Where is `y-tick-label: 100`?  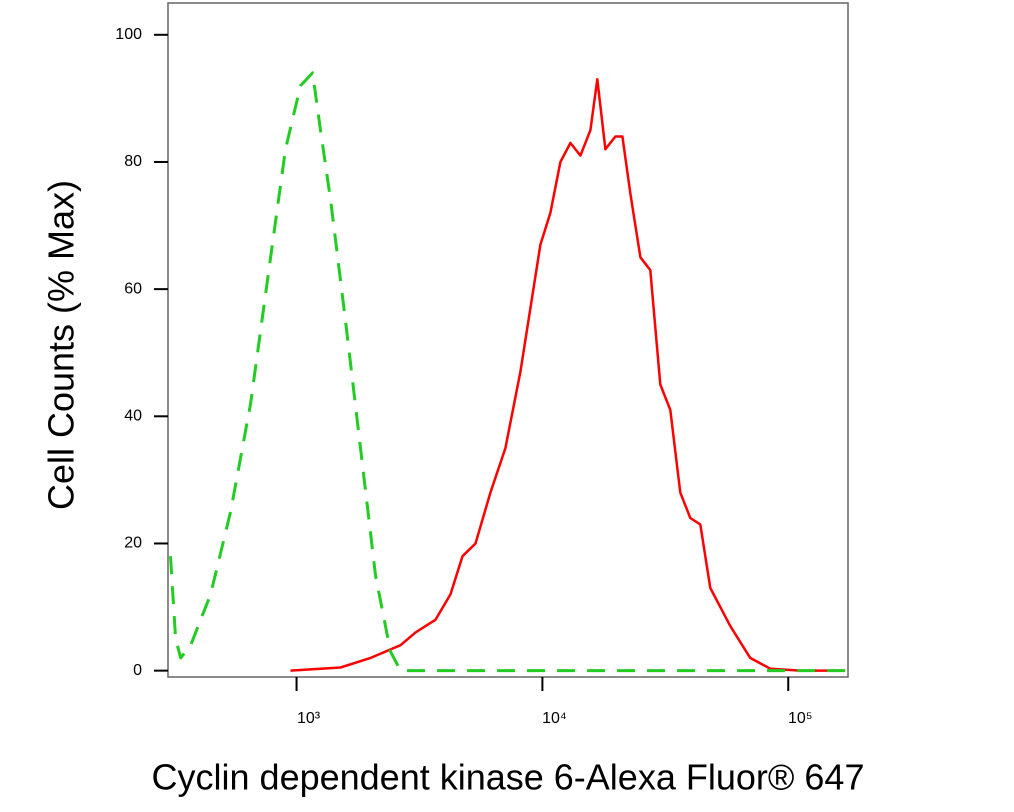 y-tick-label: 100 is located at coordinates (128, 34).